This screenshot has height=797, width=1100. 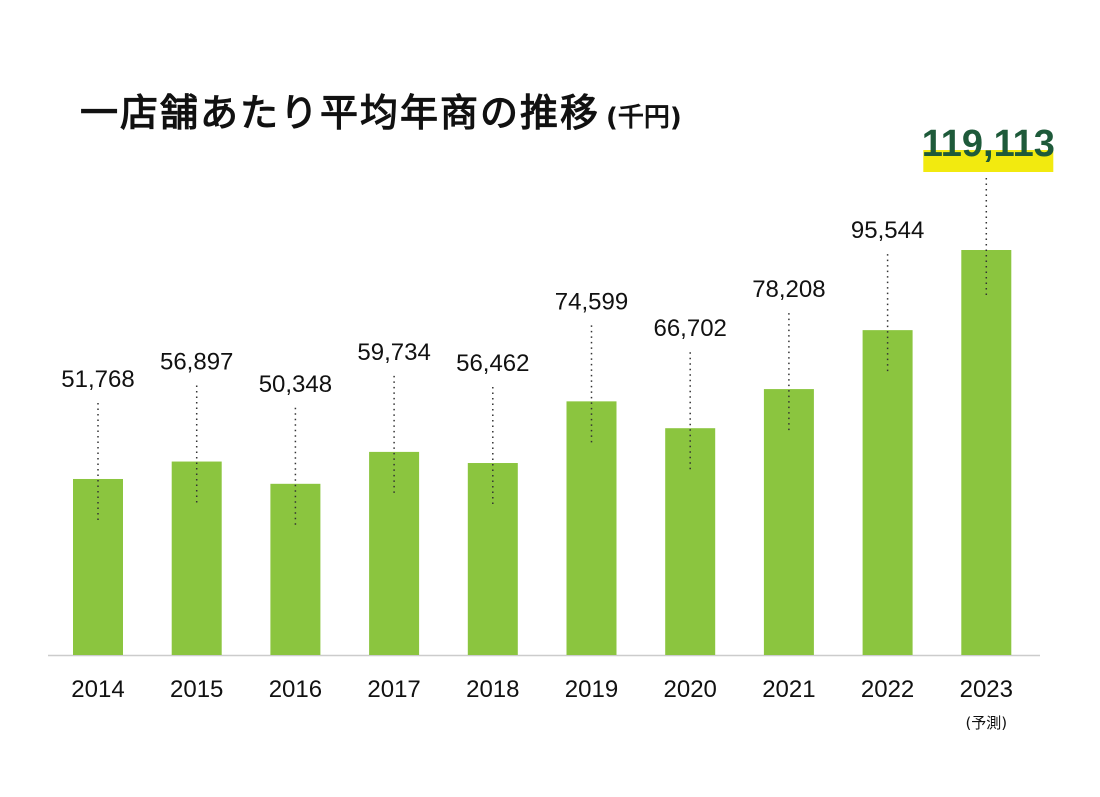 I want to click on highlight-background, so click(x=988, y=161).